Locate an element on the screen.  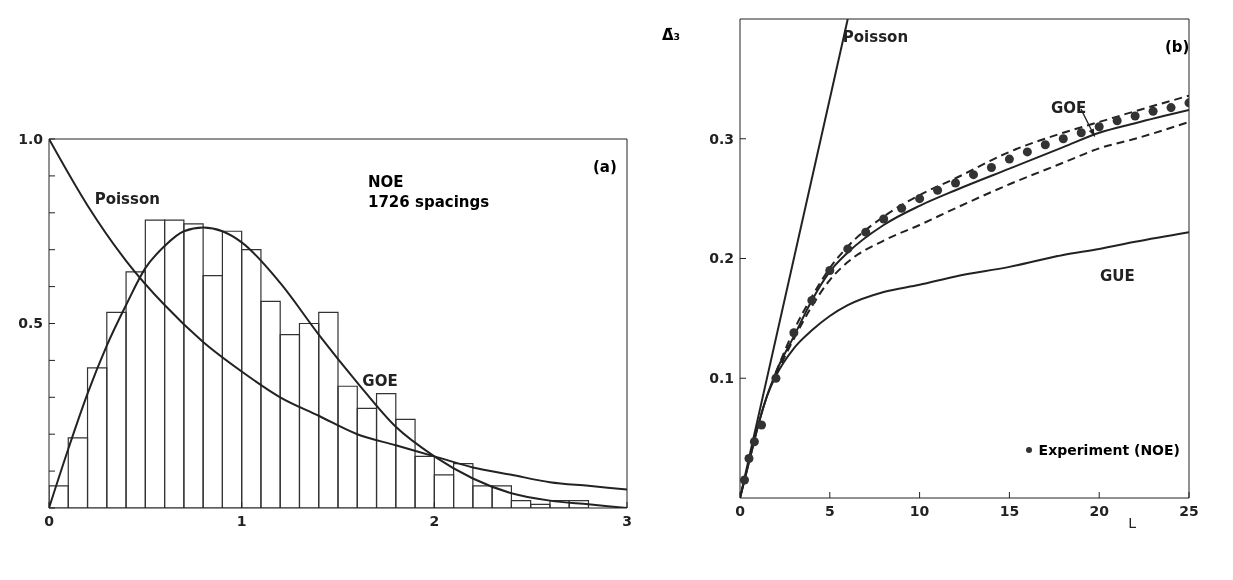
y-tick-label: 1.0 is located at coordinates (31, 138).